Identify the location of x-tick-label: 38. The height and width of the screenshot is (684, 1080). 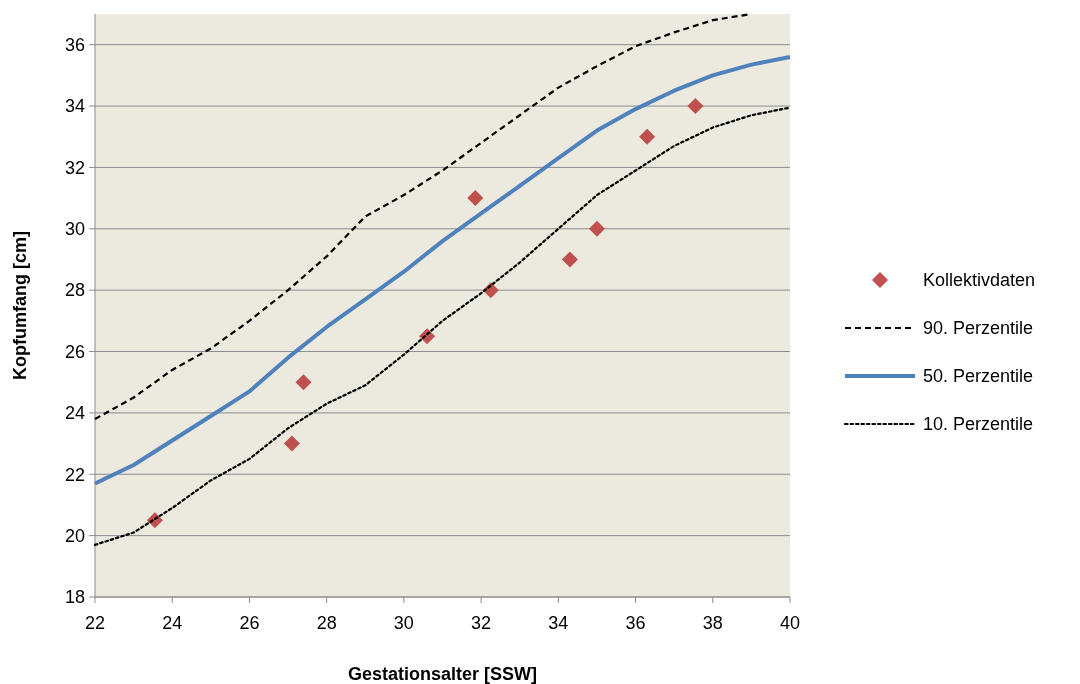
(712, 623).